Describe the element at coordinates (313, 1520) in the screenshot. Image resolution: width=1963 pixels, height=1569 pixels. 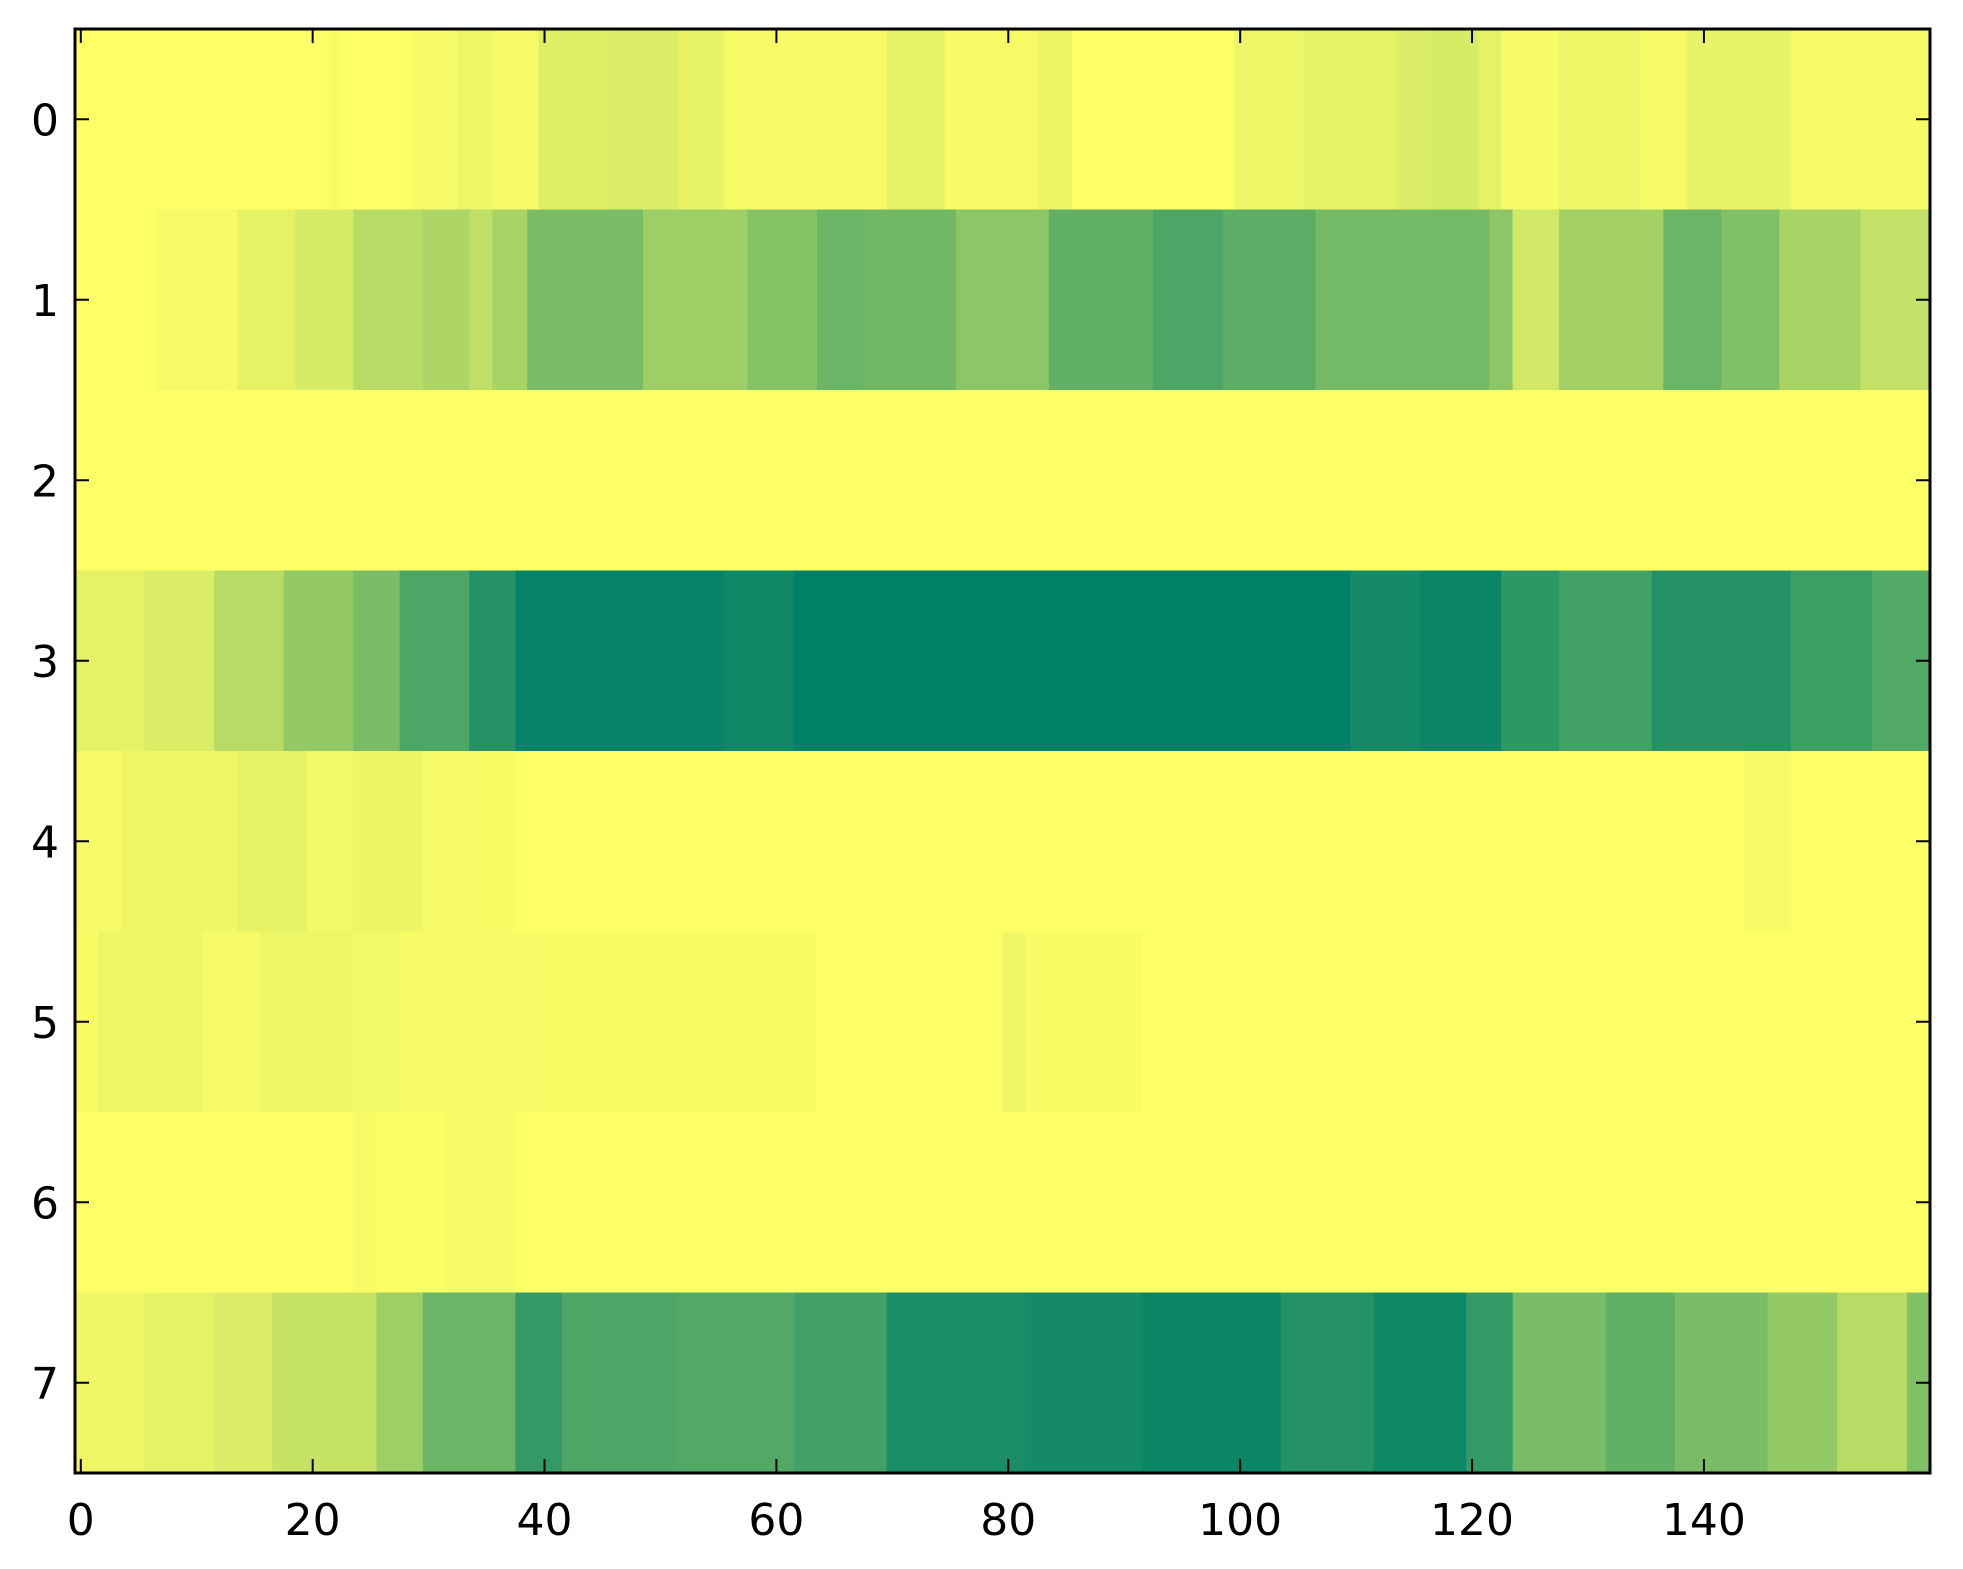
I see `x-tick-label: 20` at that location.